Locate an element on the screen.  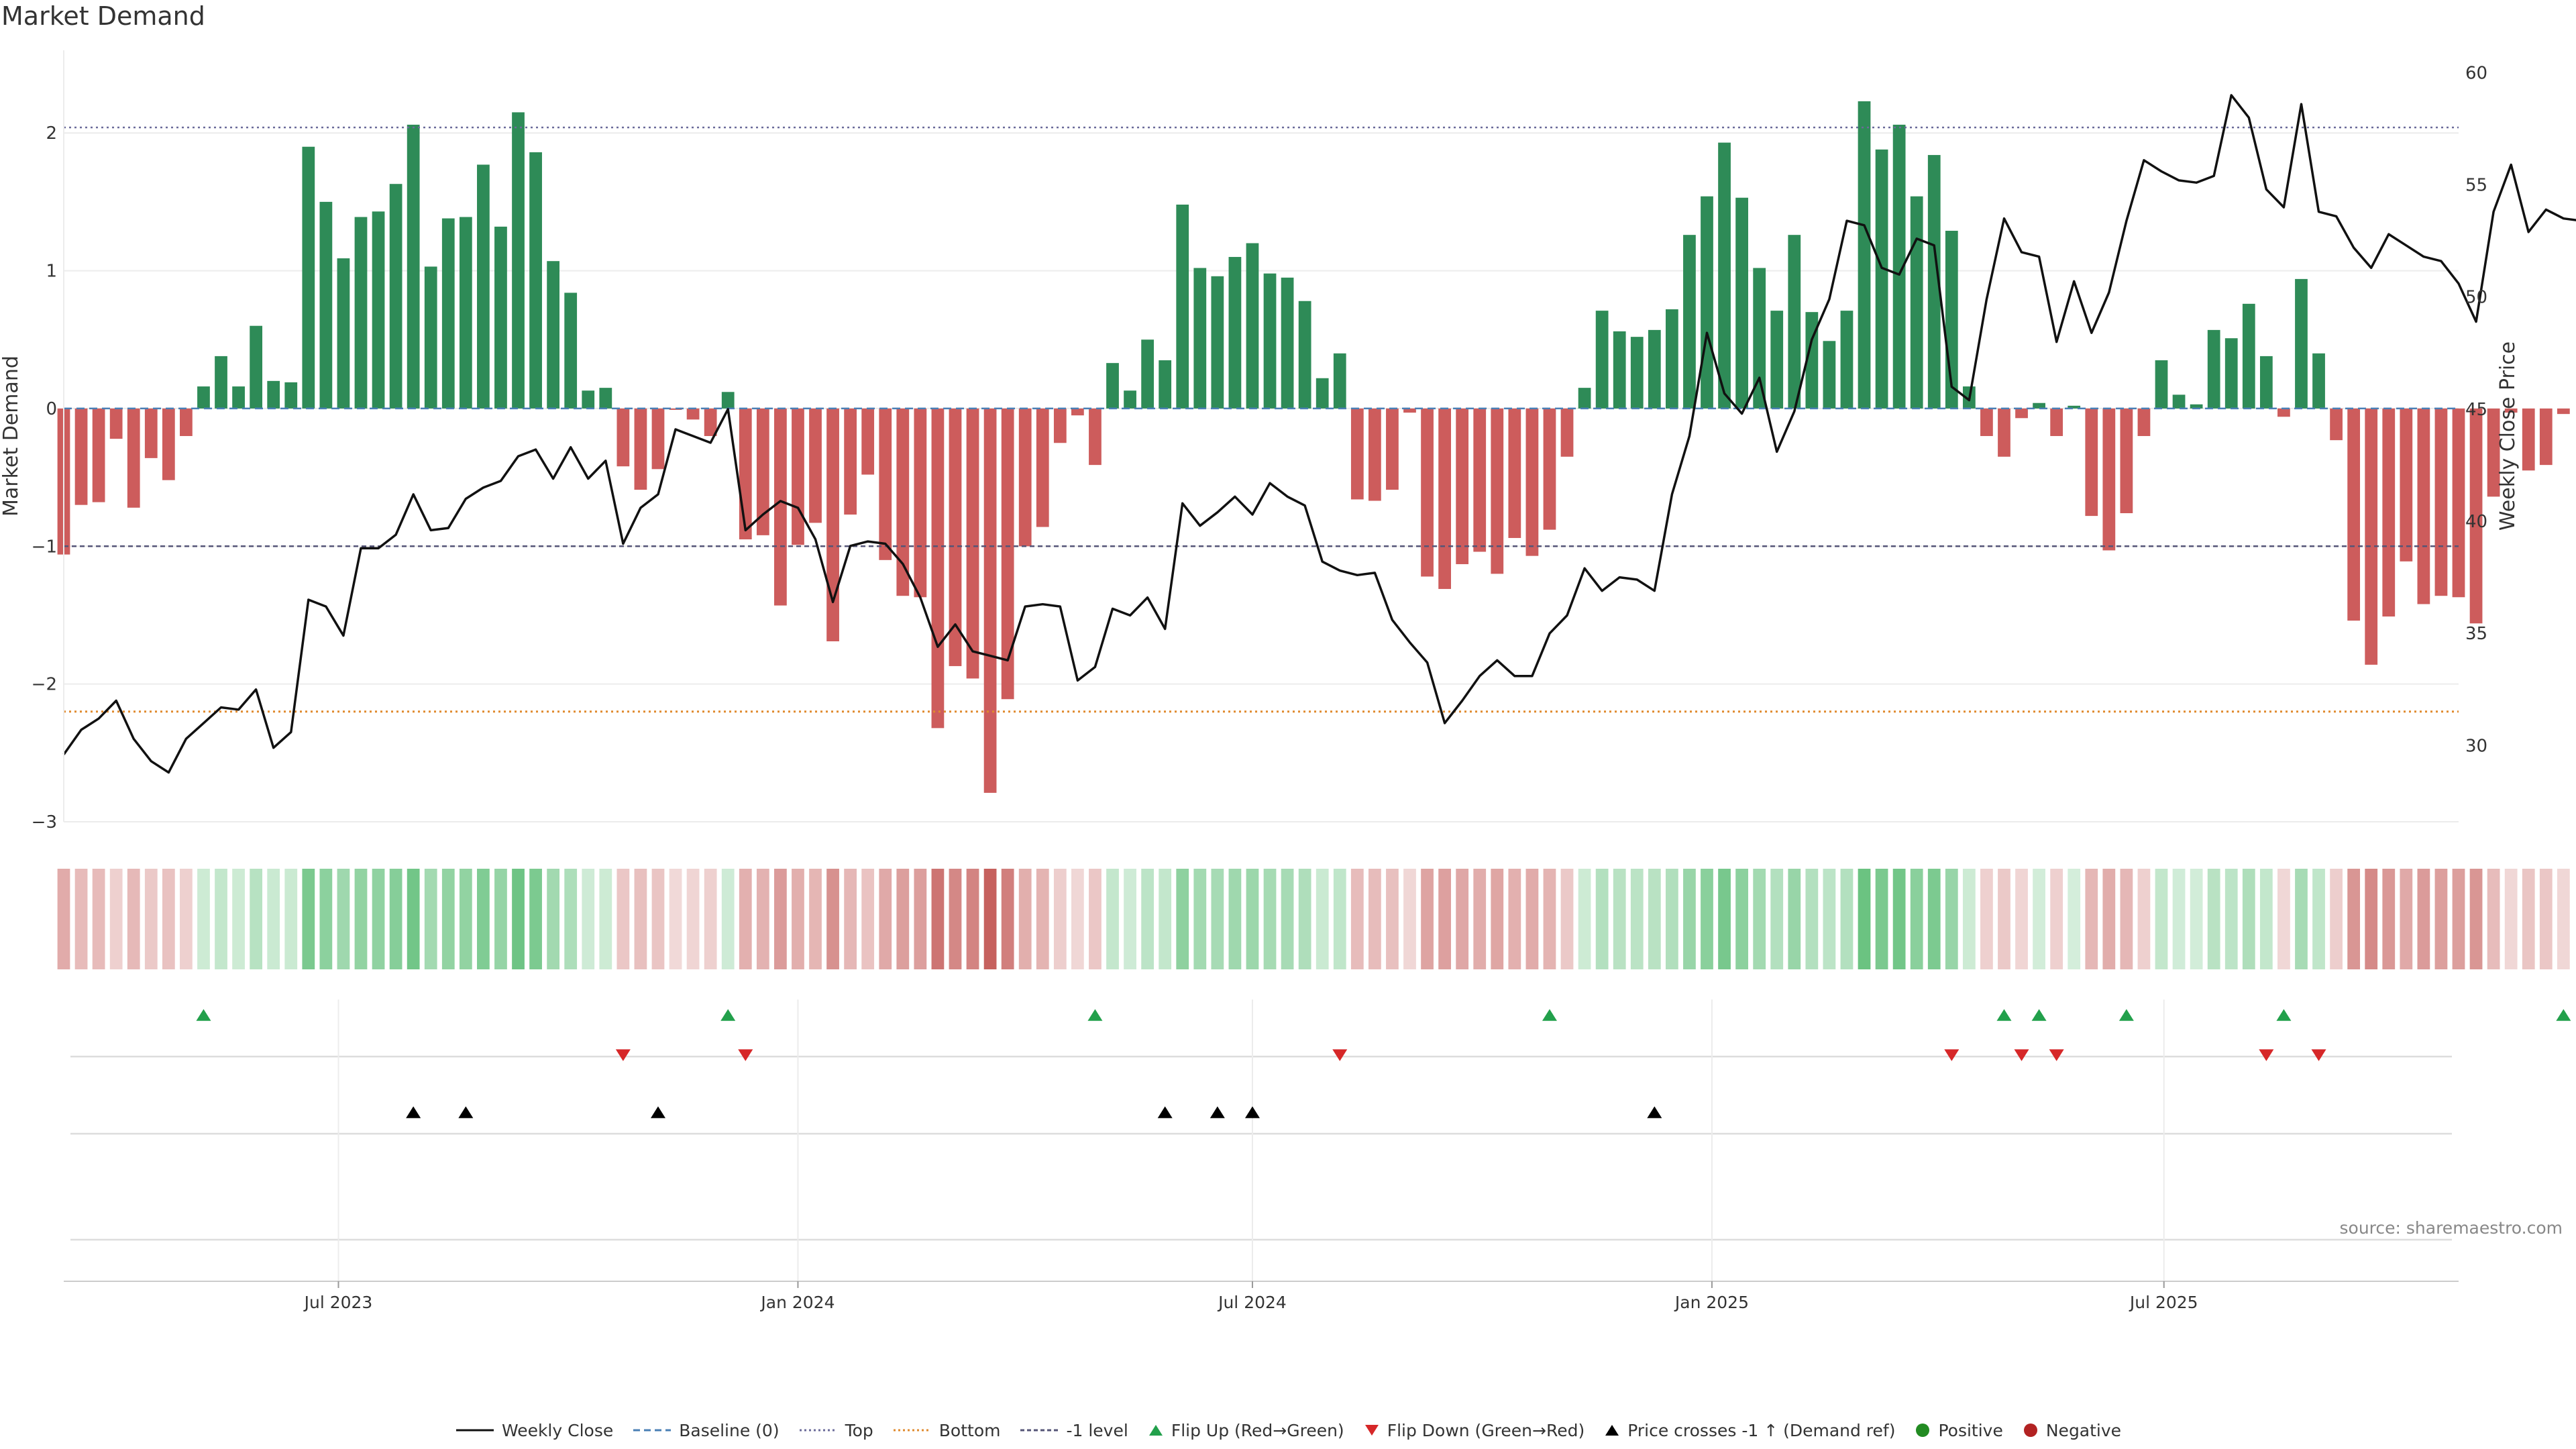
legend-item: Baseline (0) is located at coordinates (706, 1430).